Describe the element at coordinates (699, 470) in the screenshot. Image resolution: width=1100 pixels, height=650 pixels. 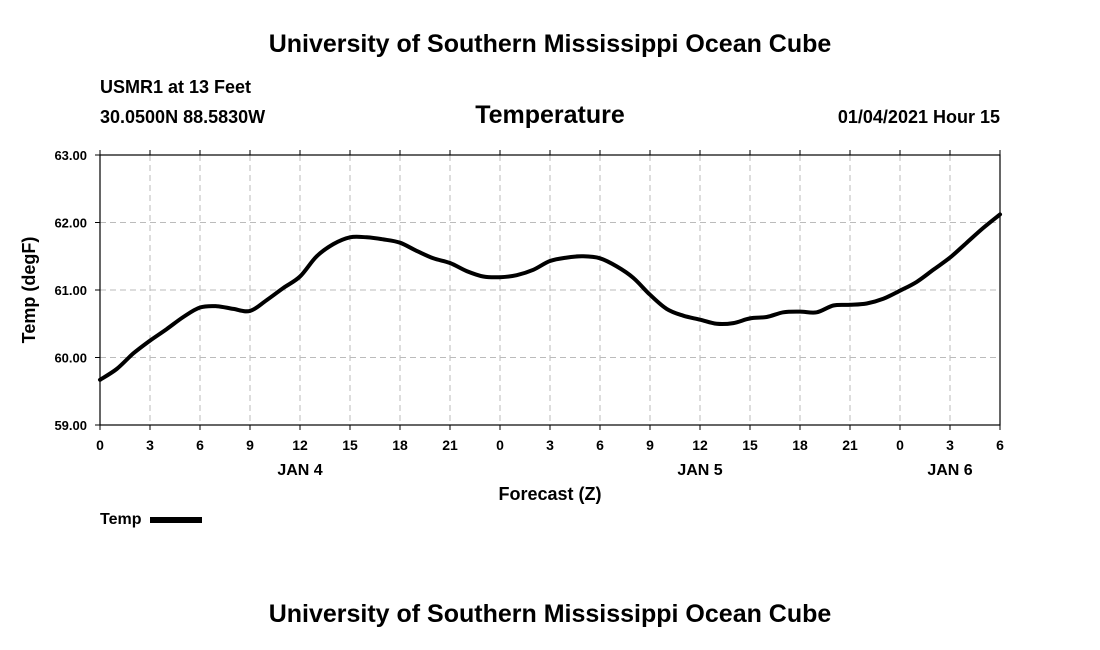
I see `x-day-label: JAN 5` at that location.